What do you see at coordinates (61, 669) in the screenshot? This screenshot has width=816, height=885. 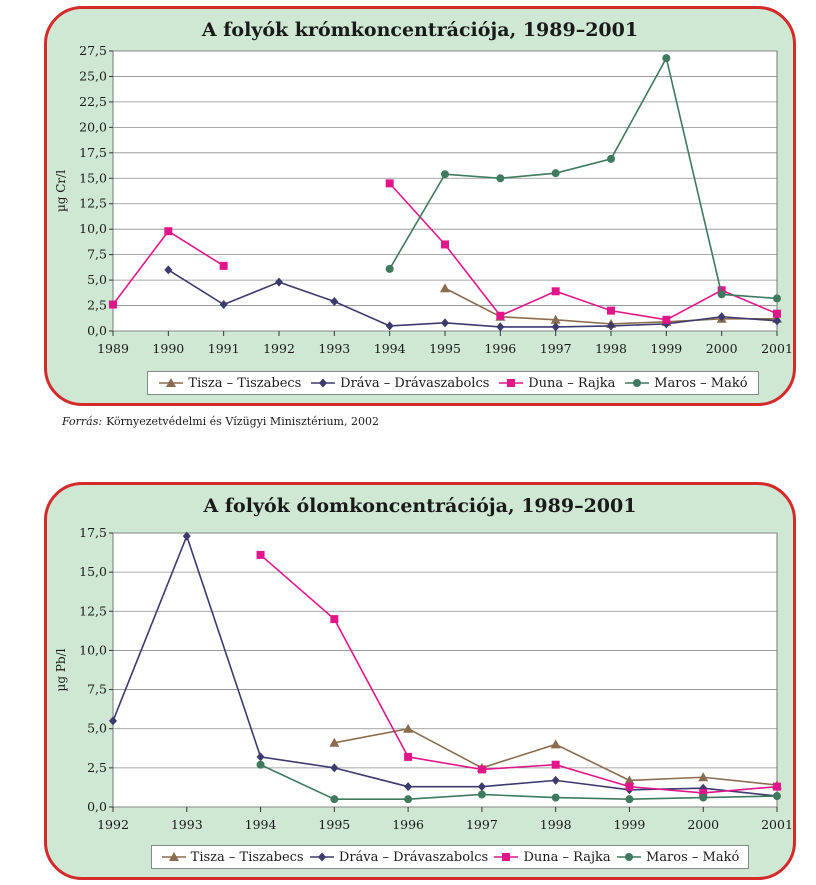 I see `y-axis-label: µg Pb/l` at bounding box center [61, 669].